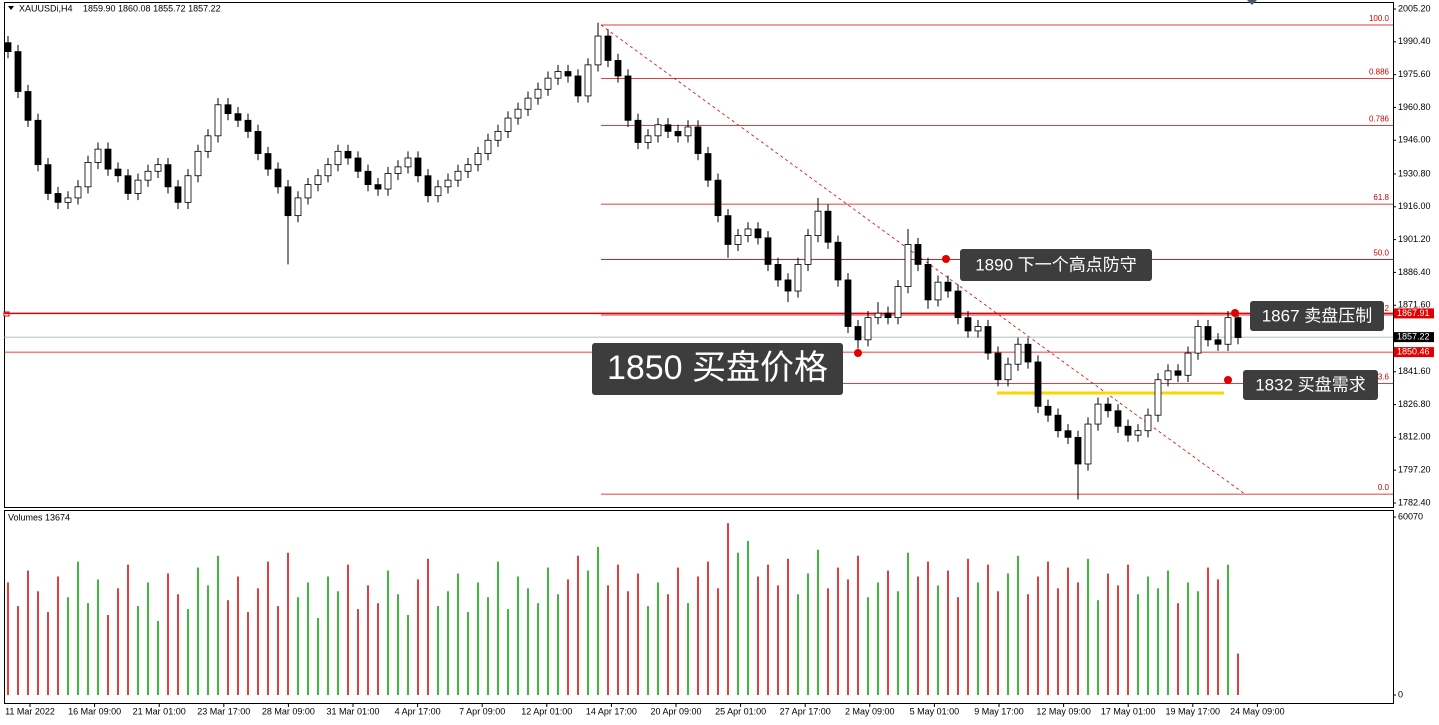 The height and width of the screenshot is (725, 1439). What do you see at coordinates (740, 711) in the screenshot?
I see `x-tick-label: 25 Apr 01:00` at bounding box center [740, 711].